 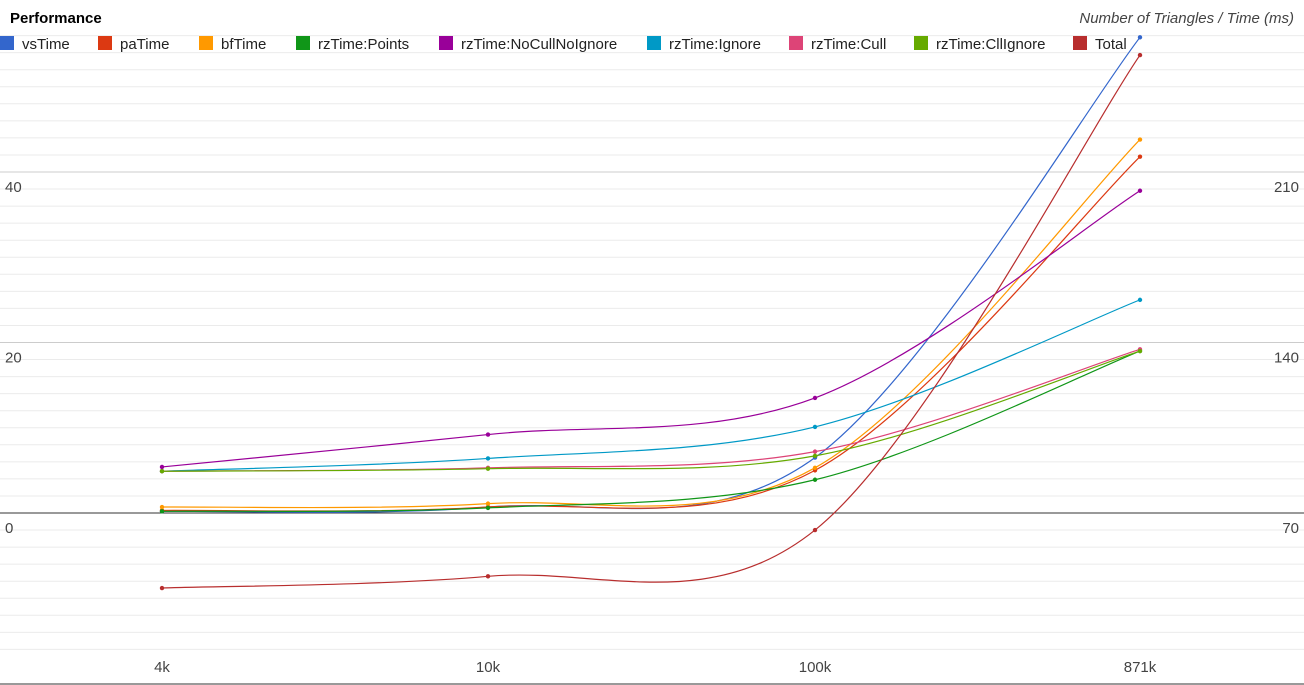 I want to click on right-axis-tick-label: 70, so click(x=1290, y=528).